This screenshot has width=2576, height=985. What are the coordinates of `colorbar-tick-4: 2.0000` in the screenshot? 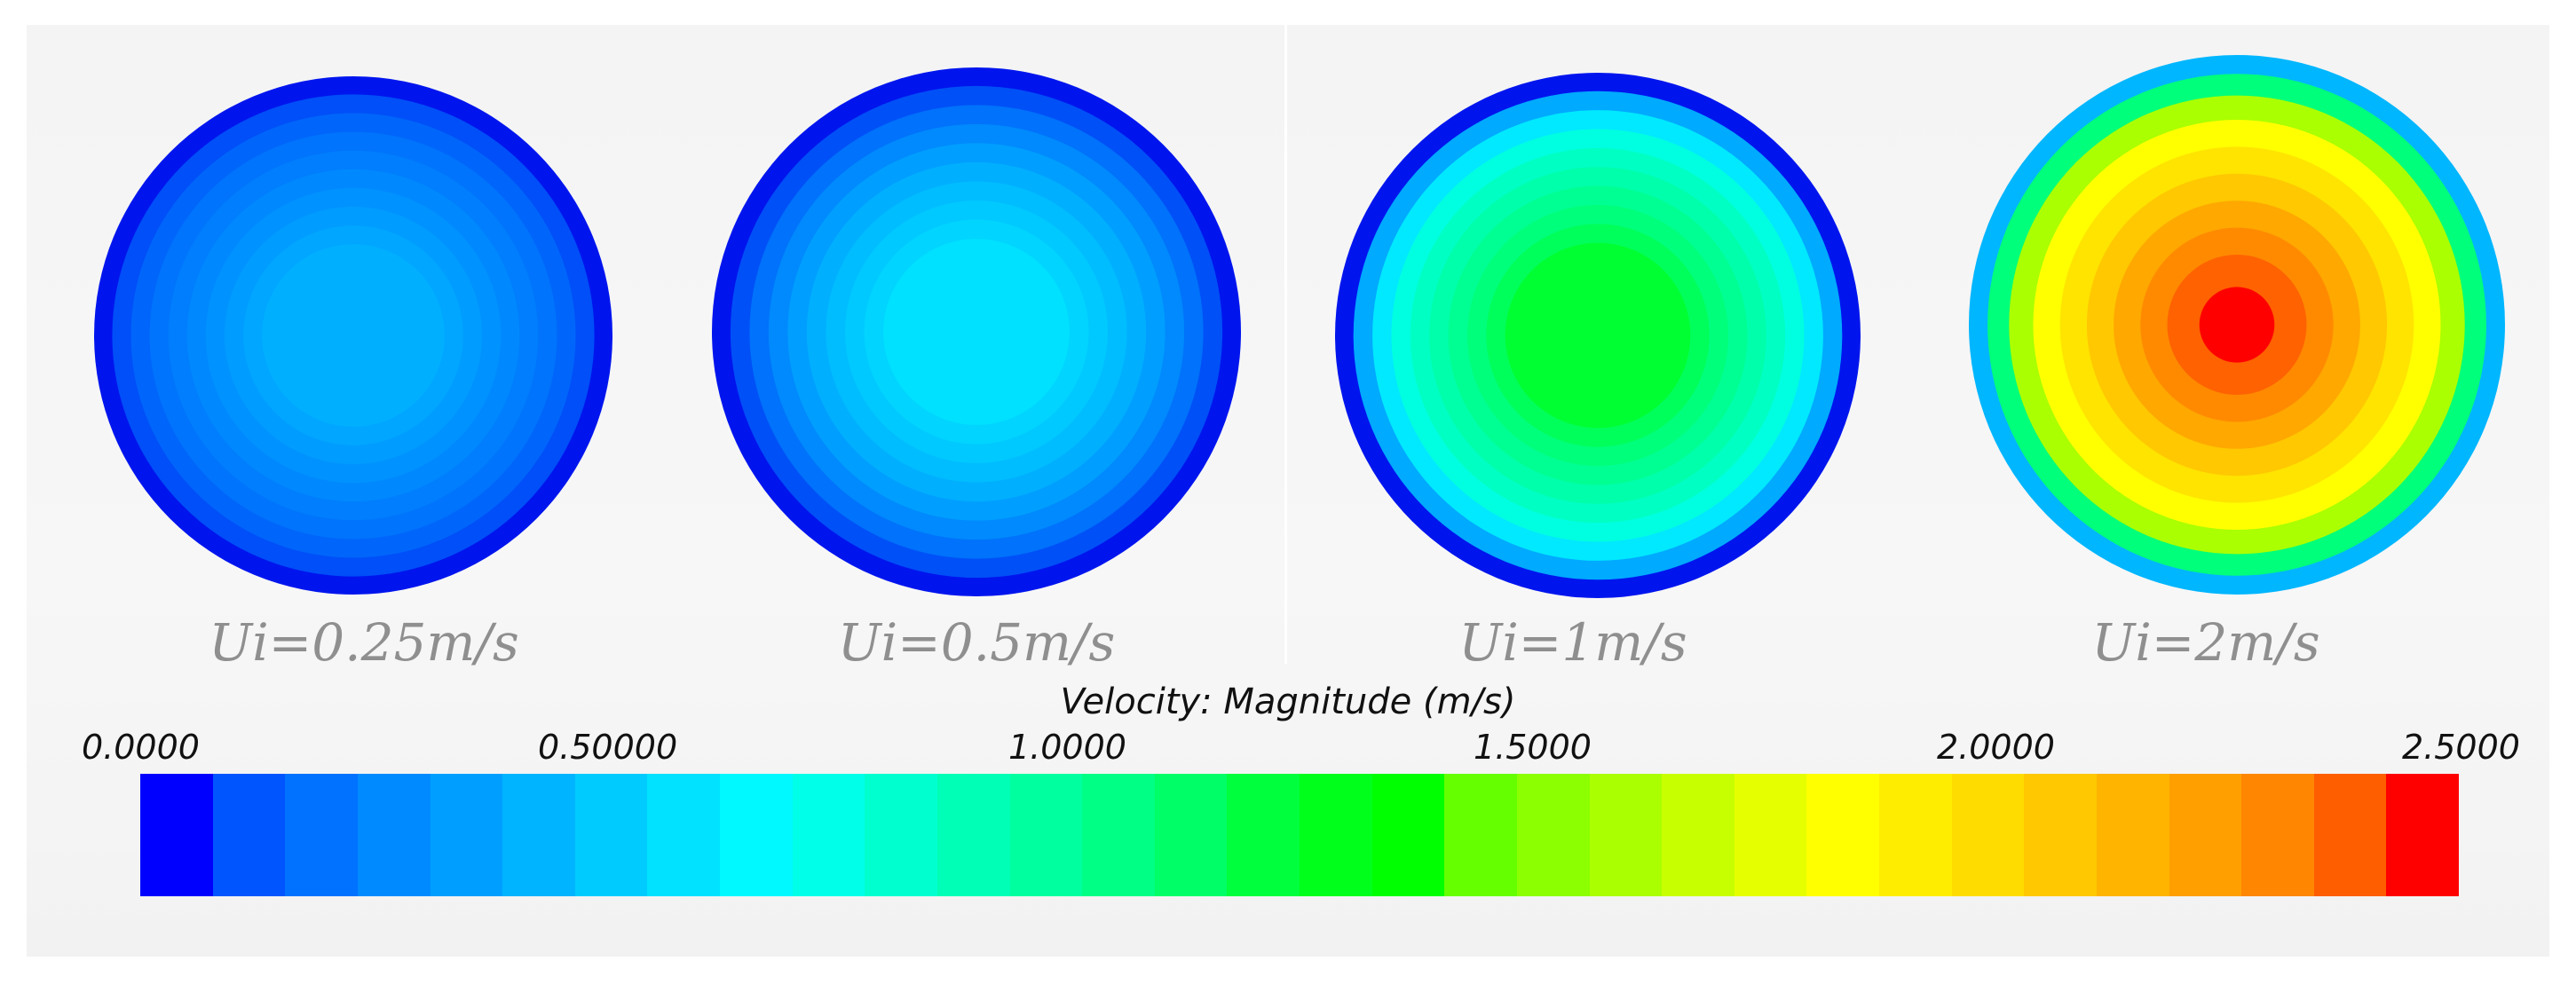 It's located at (1996, 747).